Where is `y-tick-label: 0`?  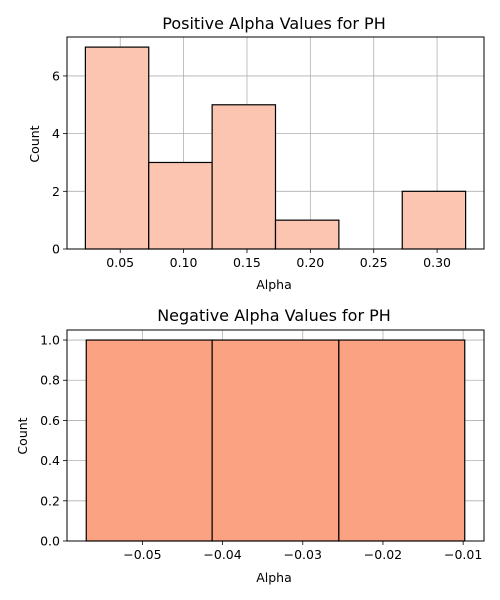
y-tick-label: 0 is located at coordinates (56, 249).